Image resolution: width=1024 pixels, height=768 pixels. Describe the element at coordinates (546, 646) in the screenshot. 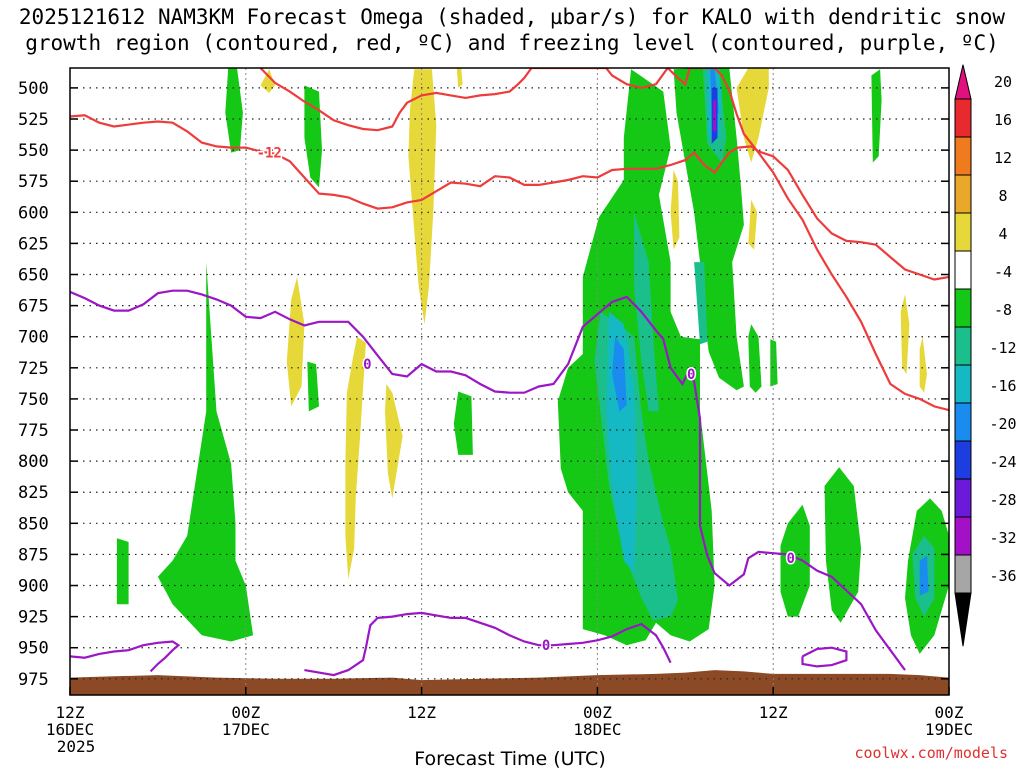

I see `contour-label-freezing-4: 0` at that location.